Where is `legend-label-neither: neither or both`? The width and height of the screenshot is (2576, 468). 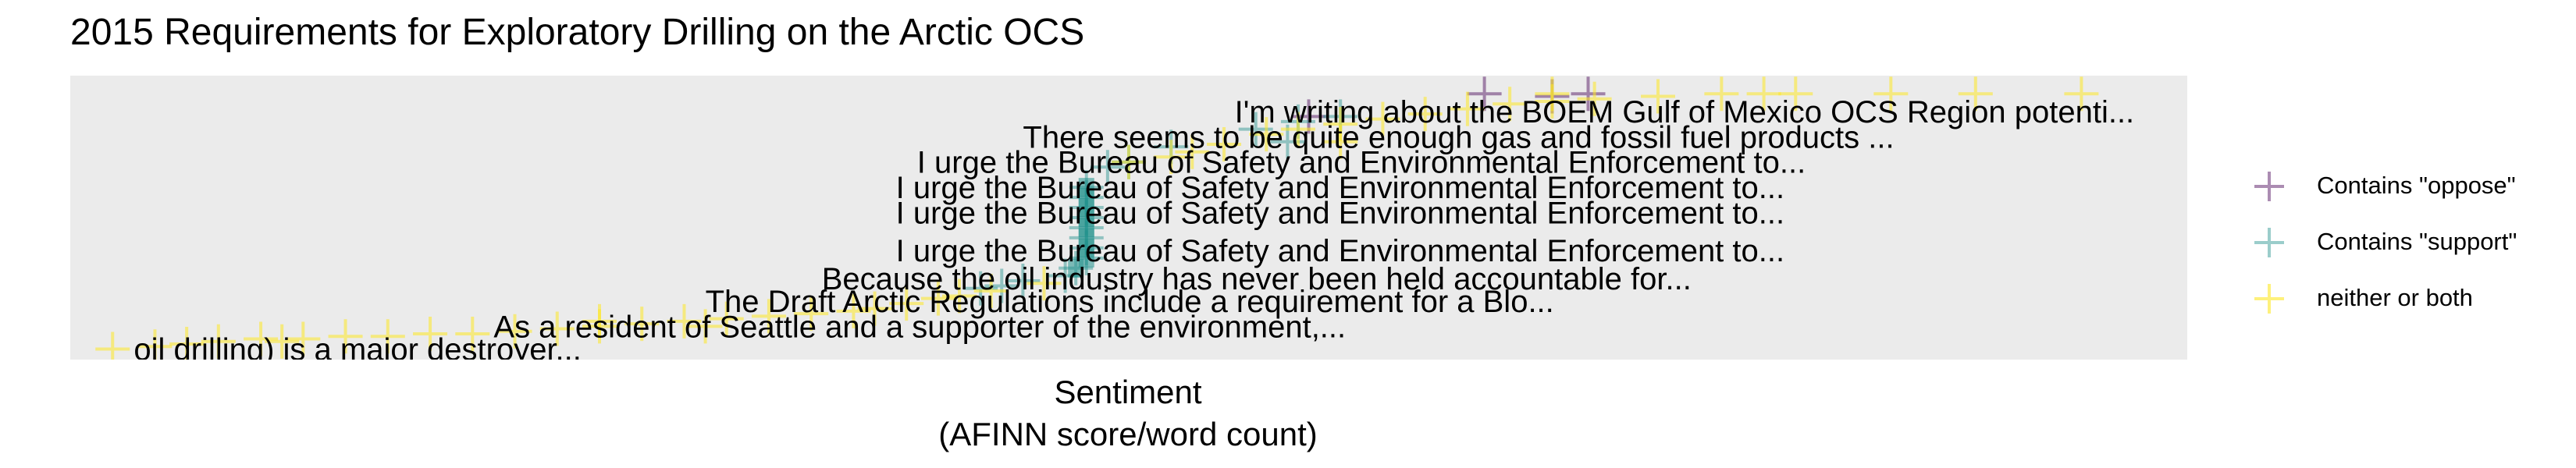 legend-label-neither: neither or both is located at coordinates (2395, 298).